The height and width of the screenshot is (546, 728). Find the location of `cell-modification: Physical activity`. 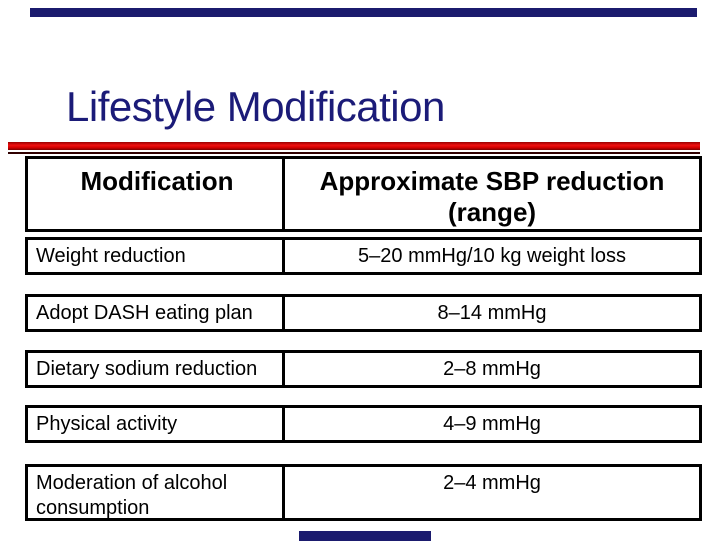

cell-modification: Physical activity is located at coordinates (156, 424).